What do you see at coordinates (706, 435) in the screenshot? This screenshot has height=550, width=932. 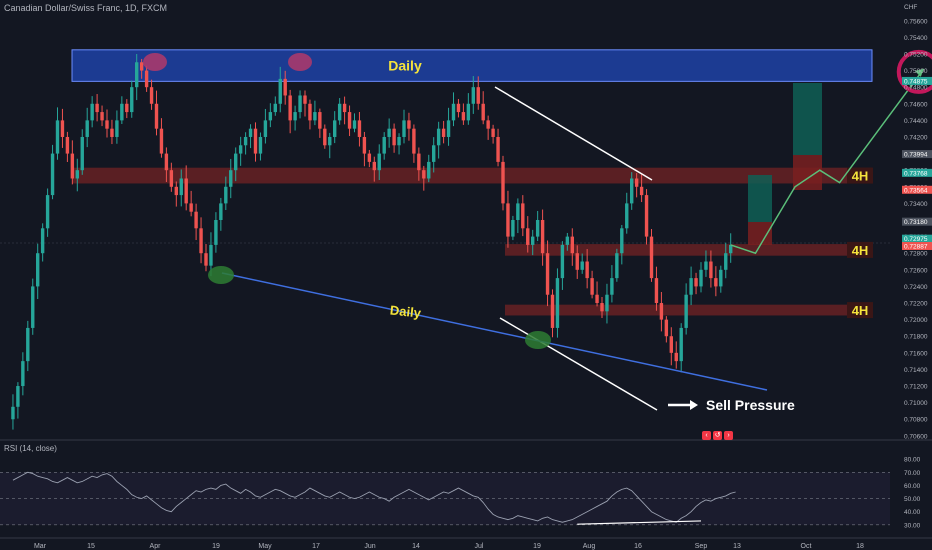 I see `chevron-left-icon: ‹` at bounding box center [706, 435].